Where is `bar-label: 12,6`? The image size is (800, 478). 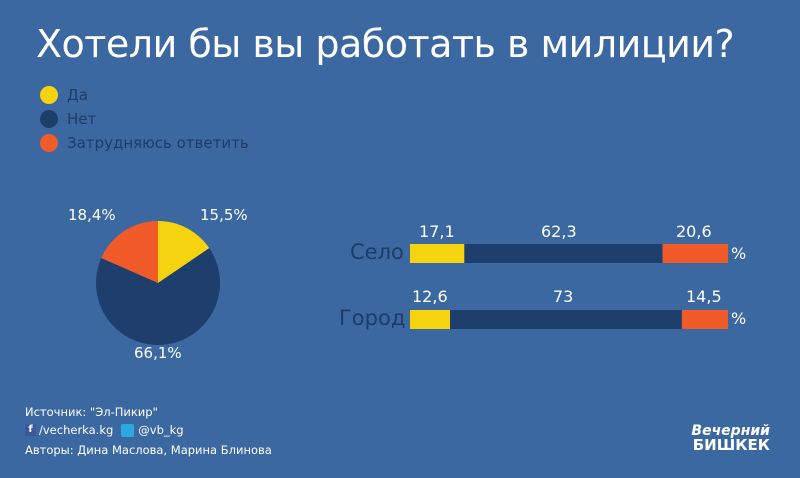 bar-label: 12,6 is located at coordinates (430, 296).